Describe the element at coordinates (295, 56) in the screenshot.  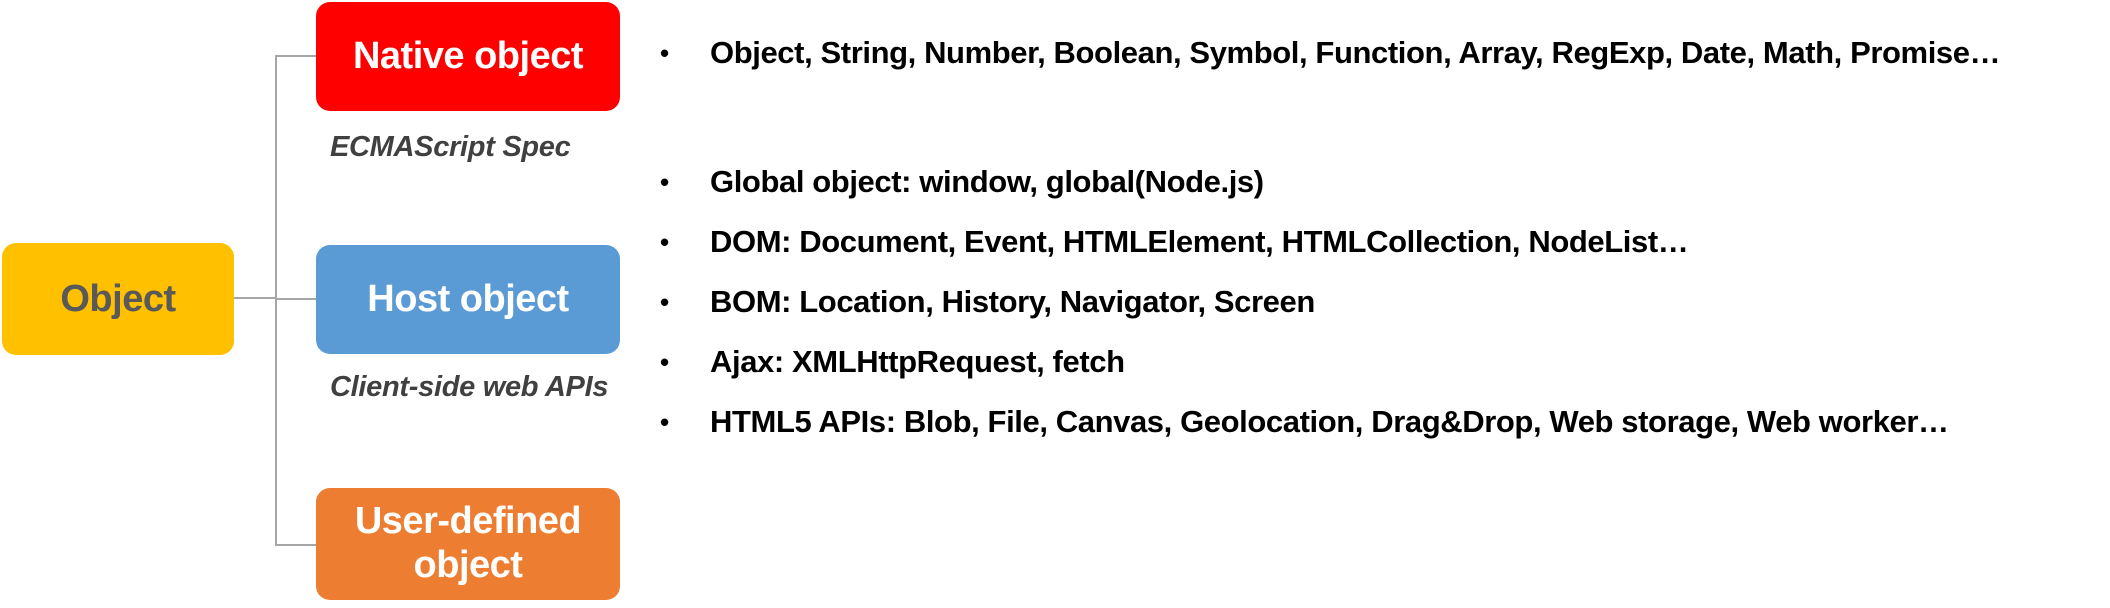
I see `connector-native-horizontal` at that location.